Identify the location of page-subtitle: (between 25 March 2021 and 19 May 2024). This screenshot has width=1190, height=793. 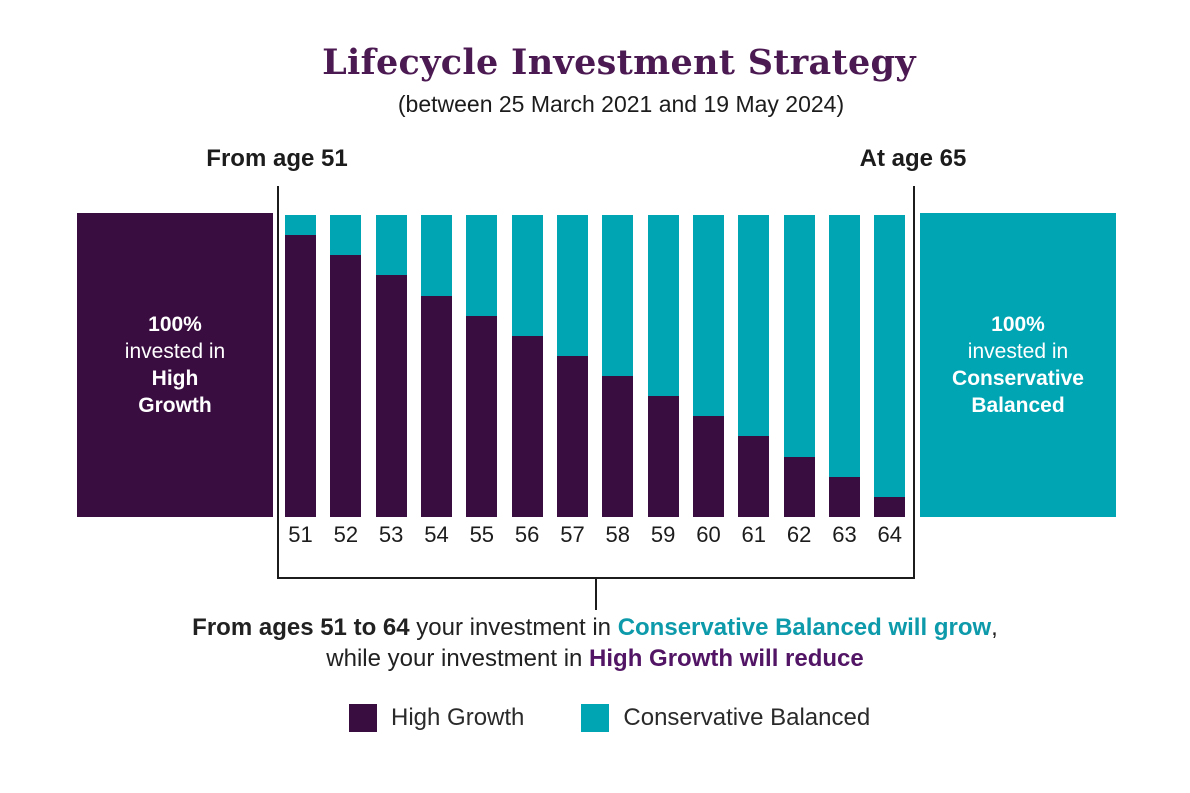
(621, 104).